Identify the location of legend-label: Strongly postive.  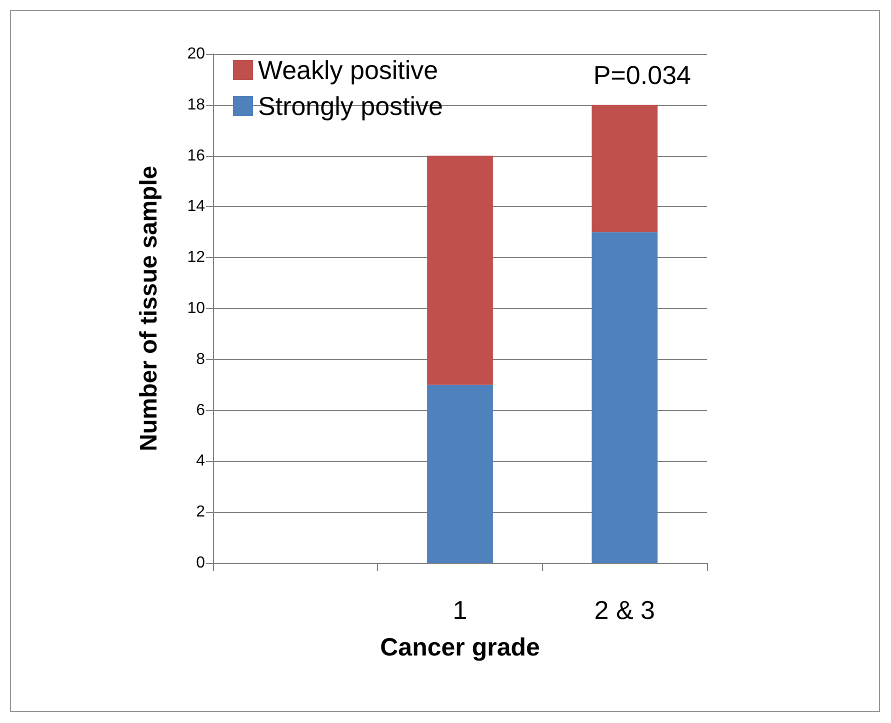
(350, 106).